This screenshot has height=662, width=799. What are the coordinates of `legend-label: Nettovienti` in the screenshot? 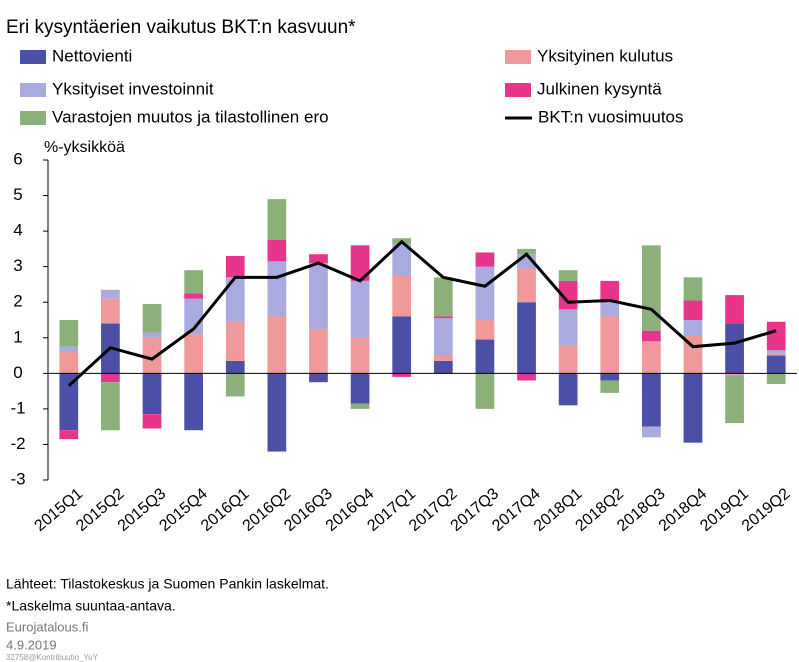 It's located at (92, 55).